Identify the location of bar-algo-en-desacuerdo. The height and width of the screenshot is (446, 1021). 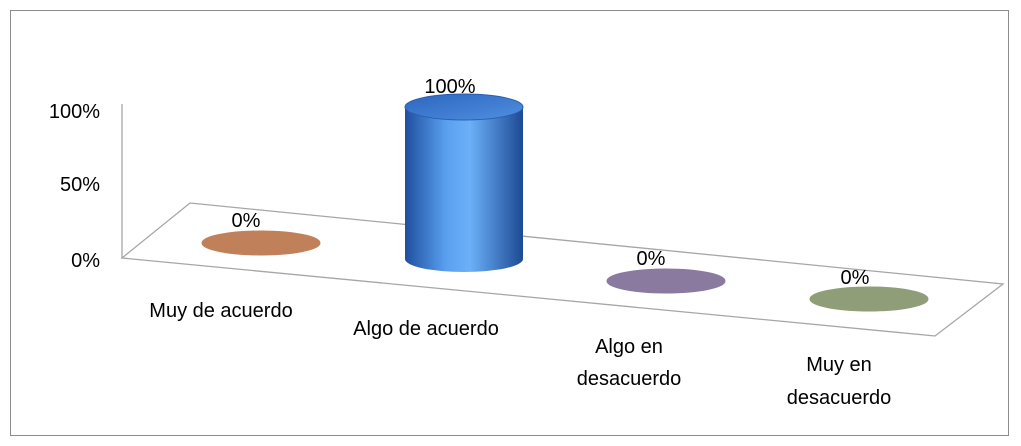
(666, 281).